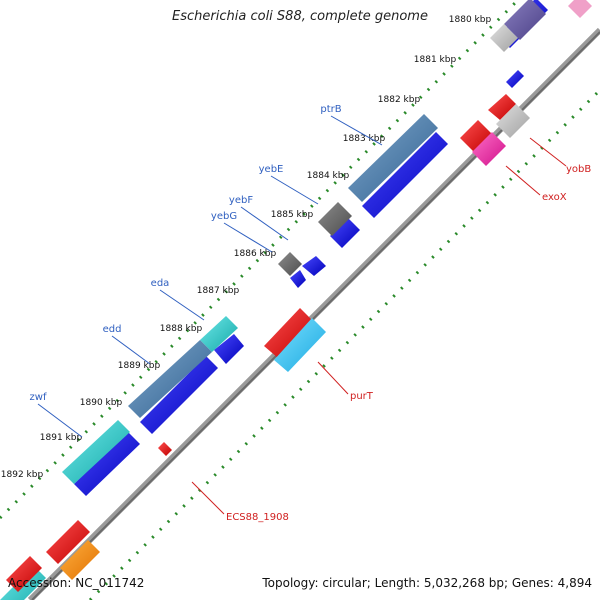 The height and width of the screenshot is (600, 600). Describe the element at coordinates (328, 176) in the screenshot. I see `tick-label: 1884 kbp` at that location.